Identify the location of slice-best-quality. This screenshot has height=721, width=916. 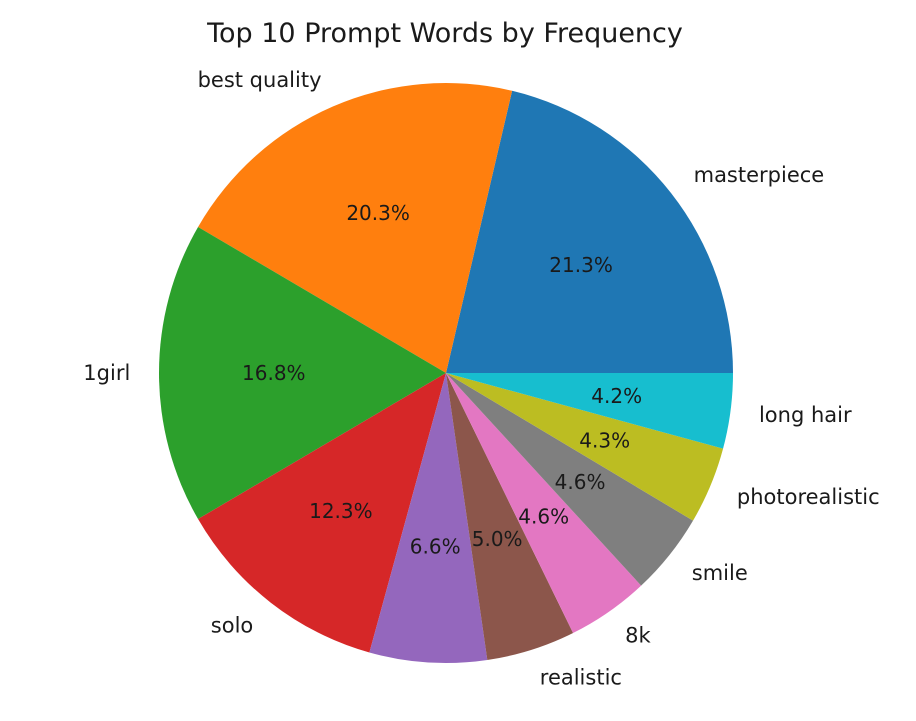
(355, 228).